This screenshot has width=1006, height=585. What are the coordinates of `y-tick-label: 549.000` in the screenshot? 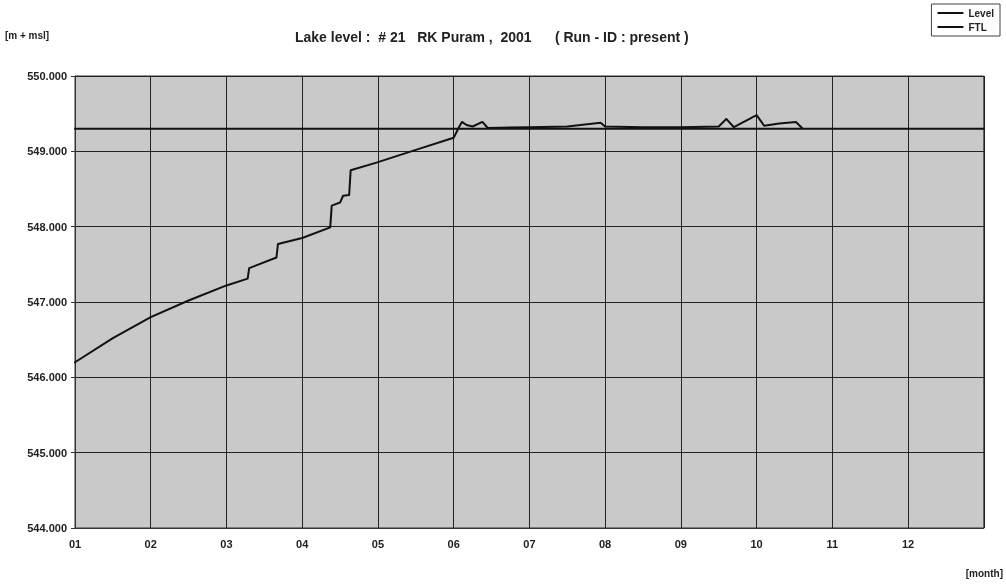 It's located at (47, 151).